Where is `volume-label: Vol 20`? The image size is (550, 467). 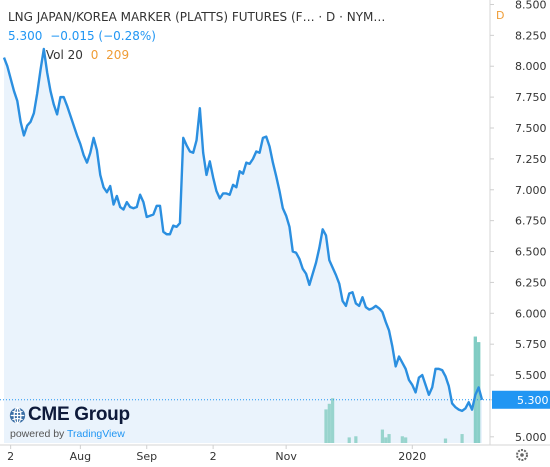
volume-label: Vol 20 is located at coordinates (64, 55).